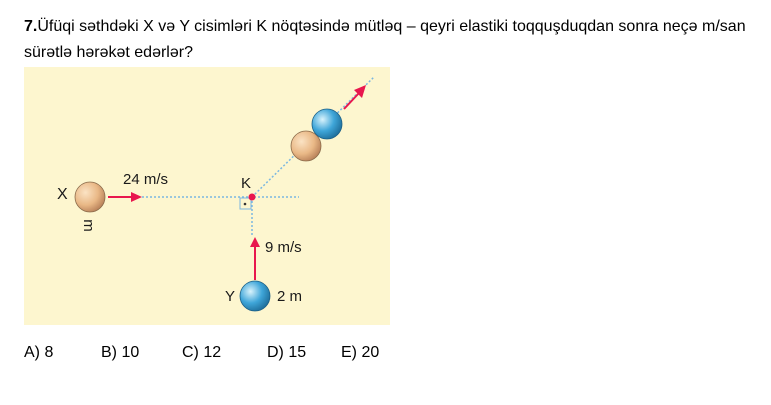 The width and height of the screenshot is (771, 405). Describe the element at coordinates (246, 183) in the screenshot. I see `label-k: K` at that location.